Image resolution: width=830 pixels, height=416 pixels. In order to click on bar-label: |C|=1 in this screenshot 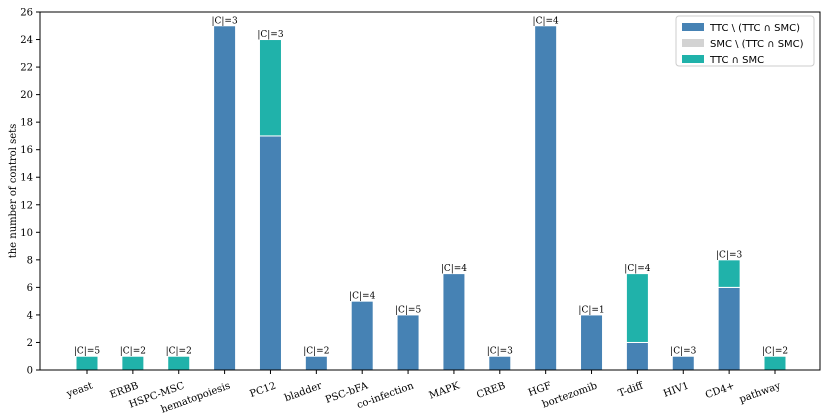, I will do `click(591, 310)`.